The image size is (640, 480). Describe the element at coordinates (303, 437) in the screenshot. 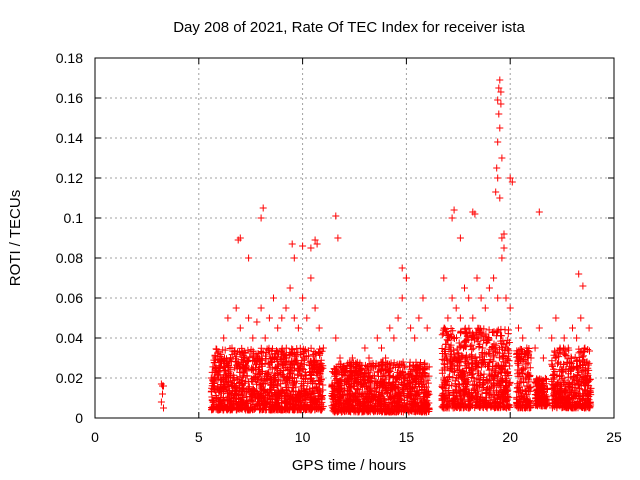

I see `x-tick-label: 10` at that location.